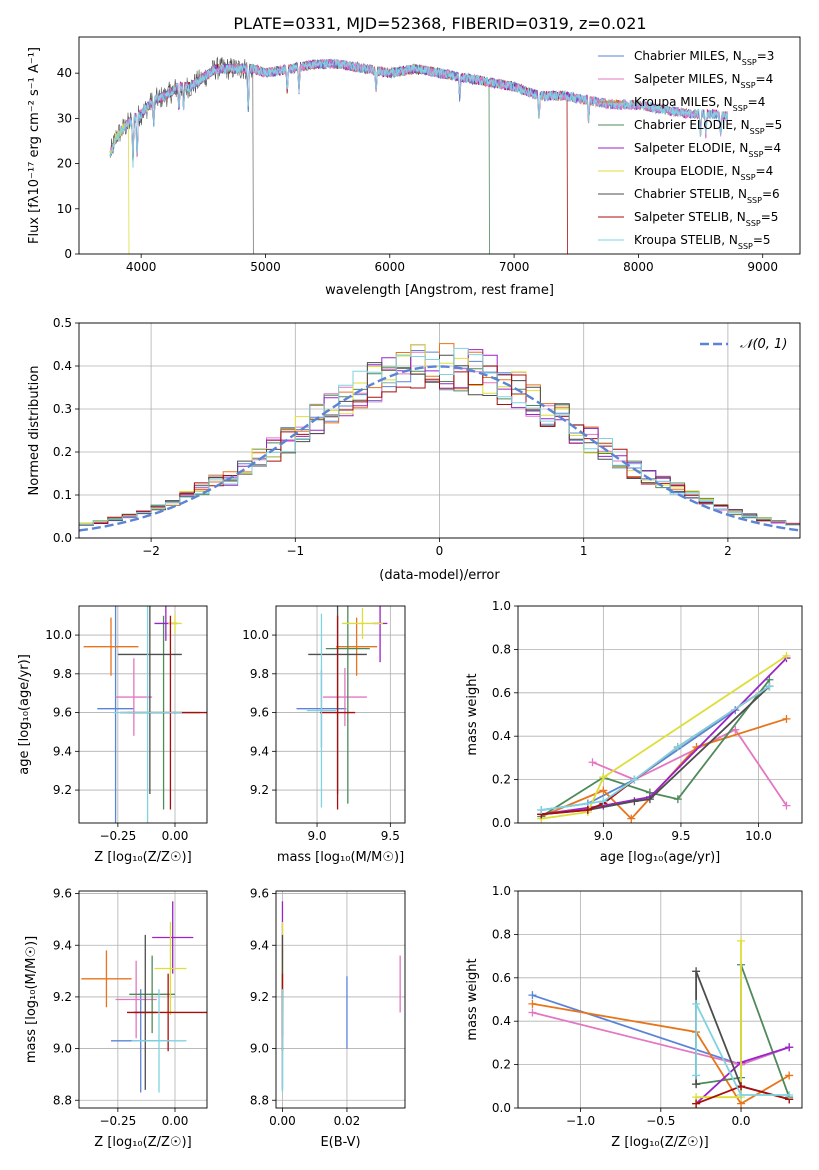 The height and width of the screenshot is (1170, 819). I want to click on x-tick-label: −0.5, so click(660, 1121).